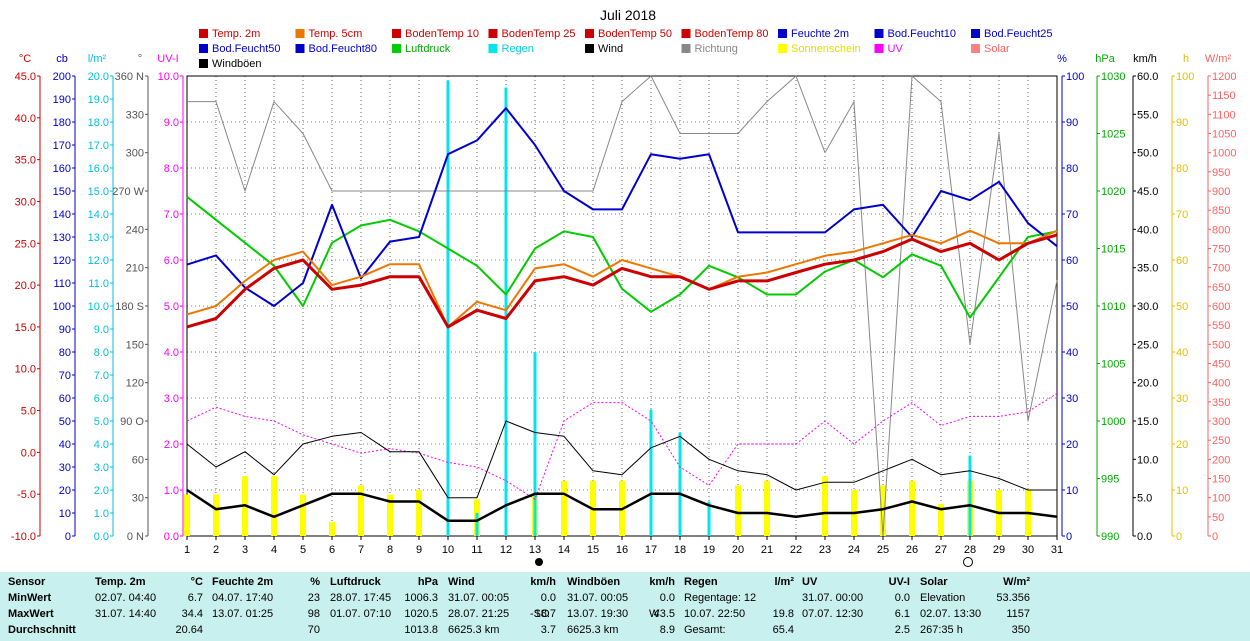 Image resolution: width=1250 pixels, height=641 pixels. I want to click on x-tick-label: 16, so click(622, 550).